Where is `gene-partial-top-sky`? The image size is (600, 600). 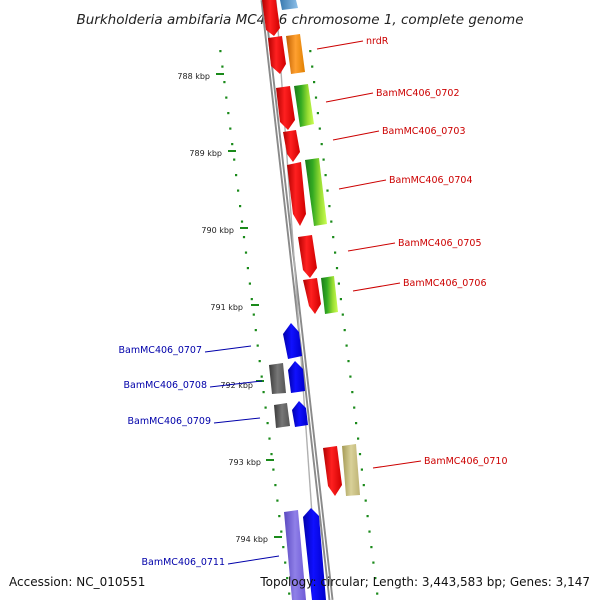
gene-partial-top-sky is located at coordinates (289, 5).